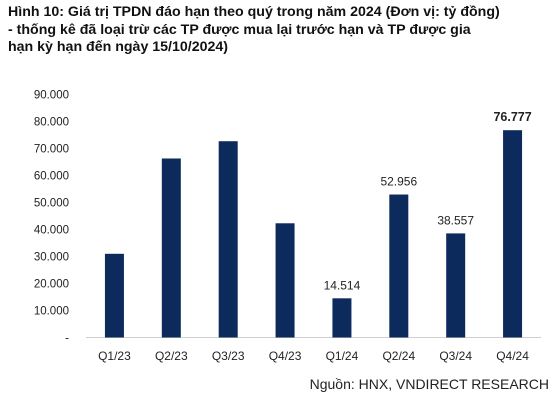 This screenshot has width=559, height=401. What do you see at coordinates (51, 312) in the screenshot?
I see `y-tick-label: 10.000` at bounding box center [51, 312].